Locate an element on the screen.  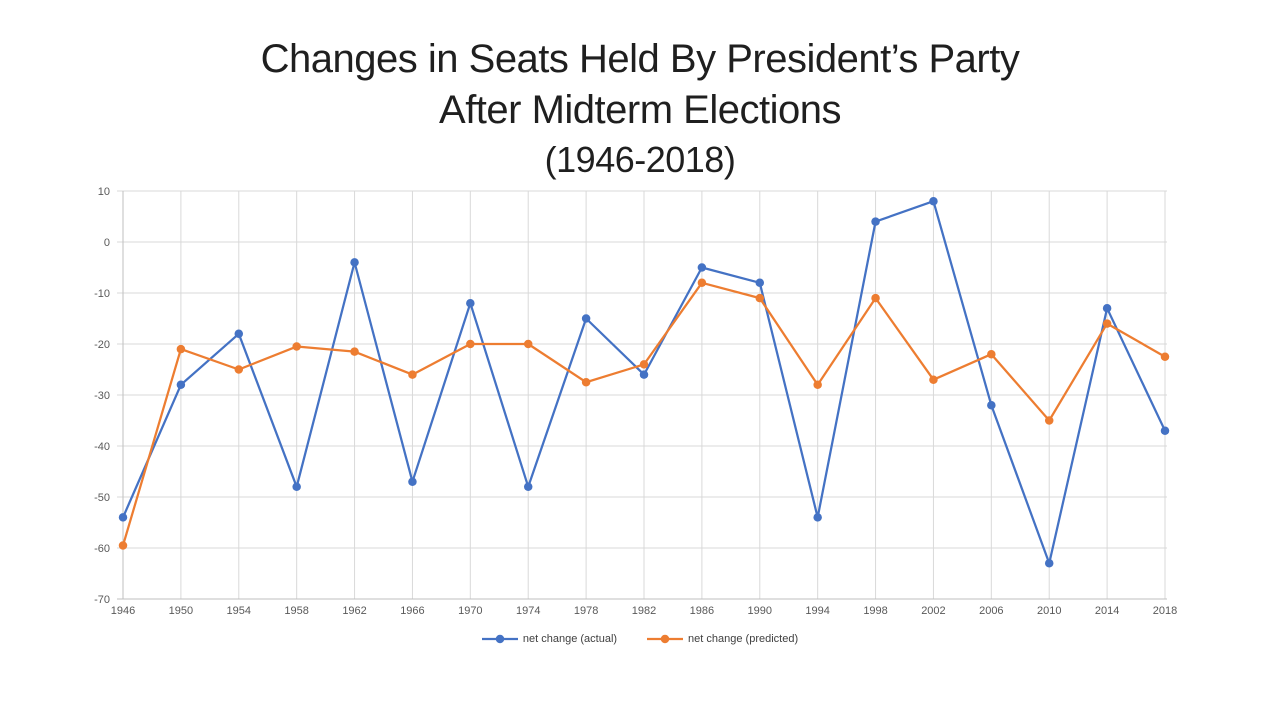
x-tick-label: 1982 is located at coordinates (644, 611).